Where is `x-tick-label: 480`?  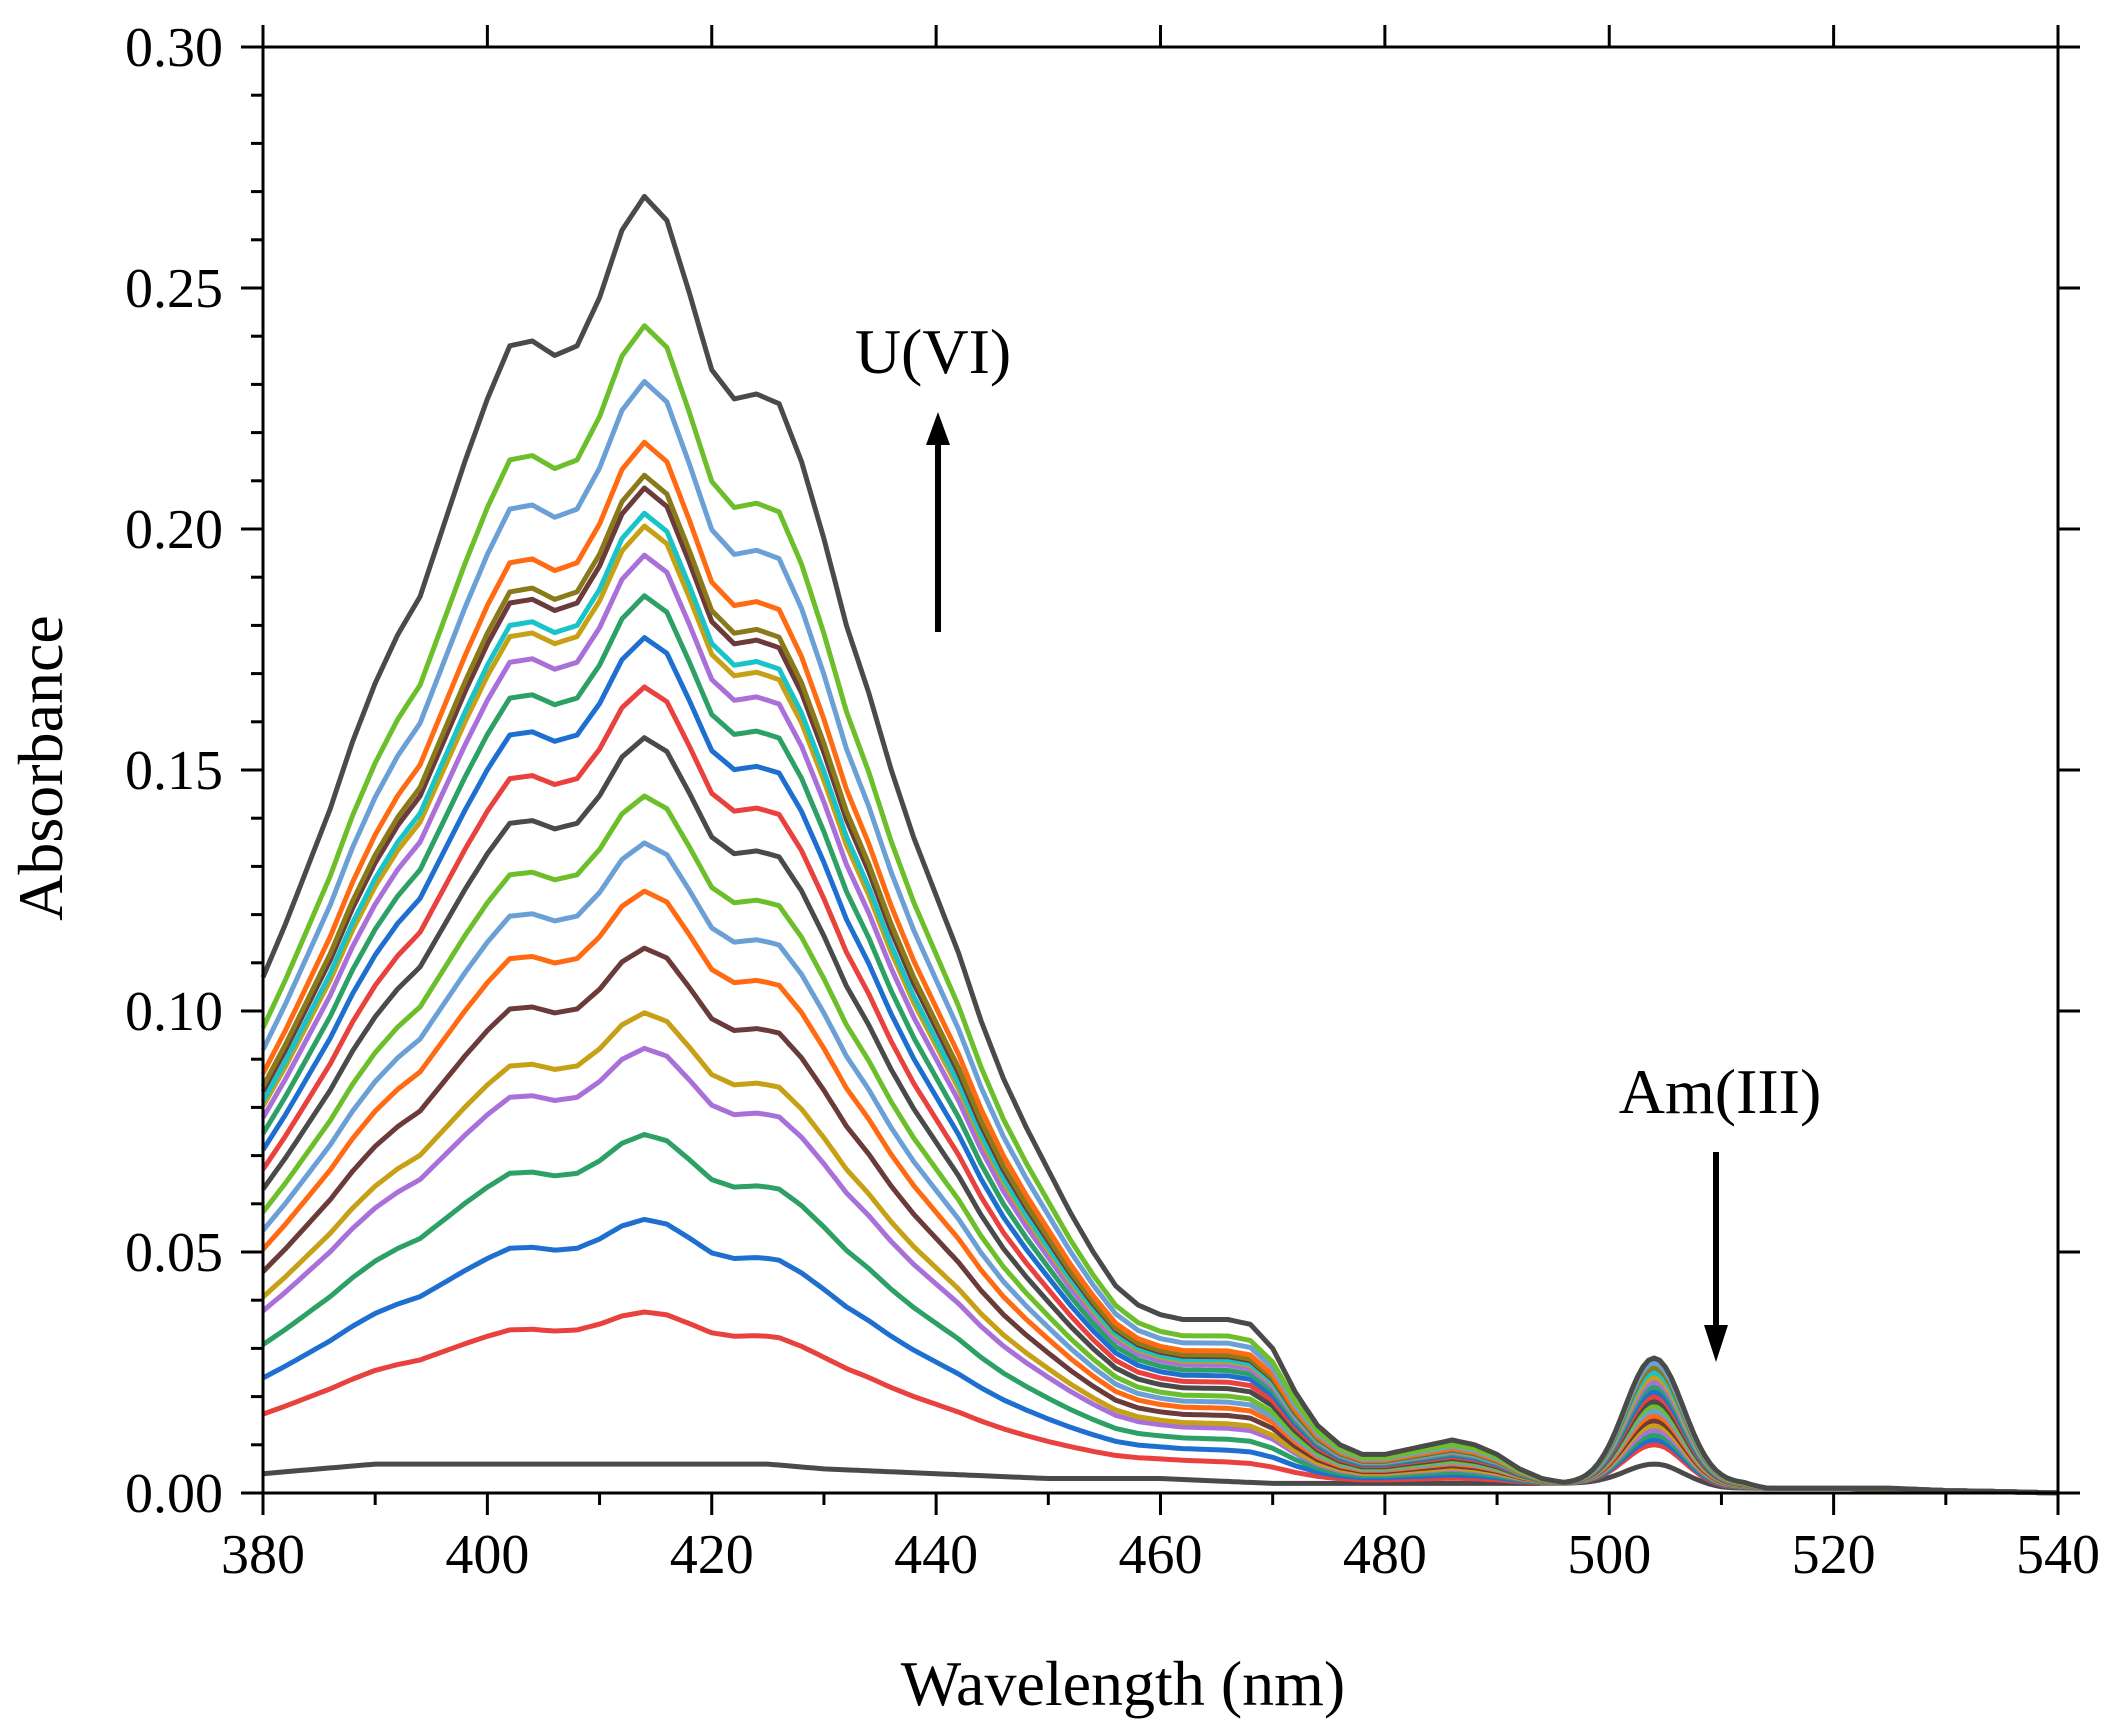 x-tick-label: 480 is located at coordinates (1385, 1555).